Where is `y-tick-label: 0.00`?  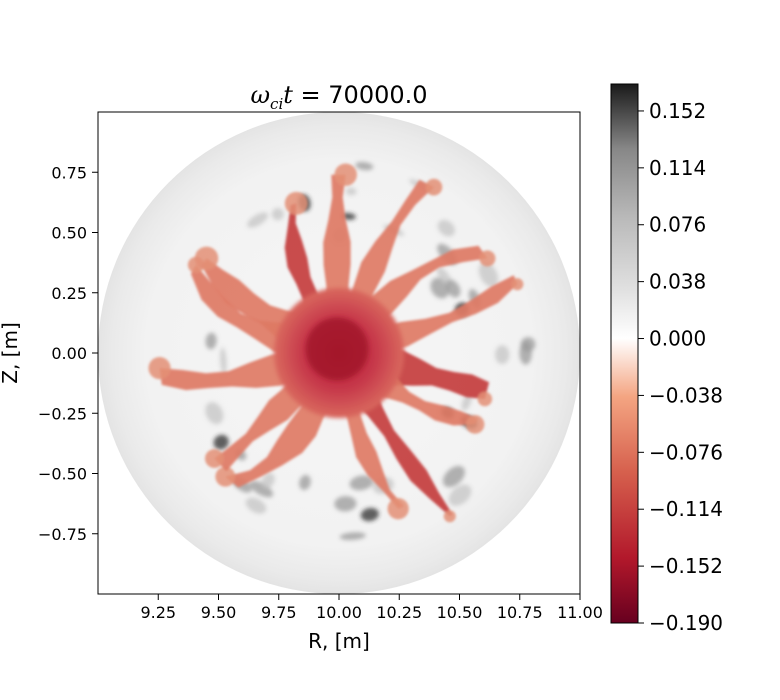 y-tick-label: 0.00 is located at coordinates (69, 353).